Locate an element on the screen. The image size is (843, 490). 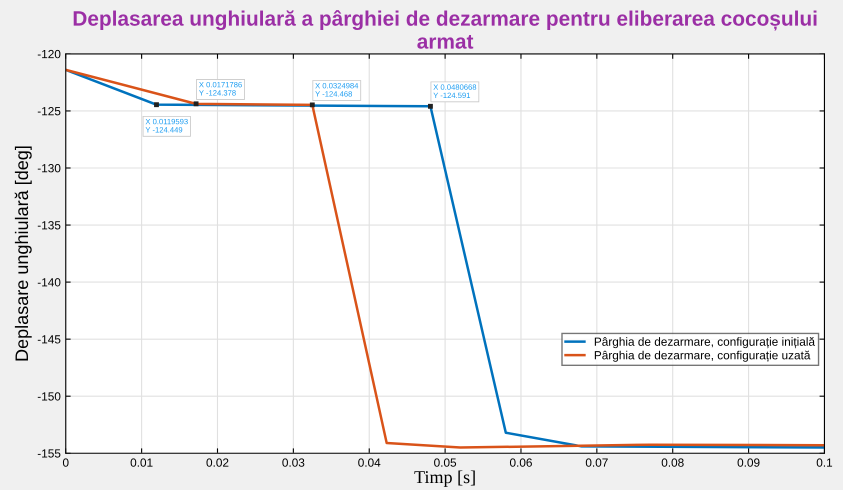
x-tick-label: 0 is located at coordinates (65, 462).